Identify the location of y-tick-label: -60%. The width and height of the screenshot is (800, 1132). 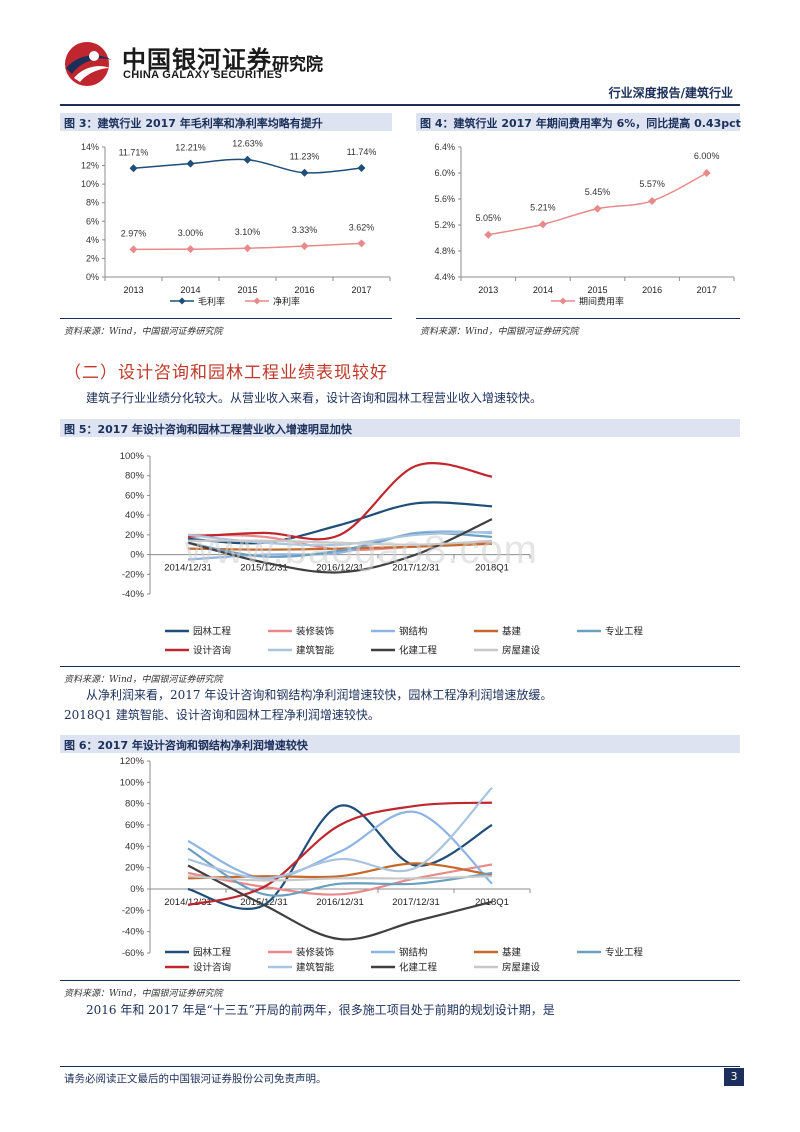
(133, 953).